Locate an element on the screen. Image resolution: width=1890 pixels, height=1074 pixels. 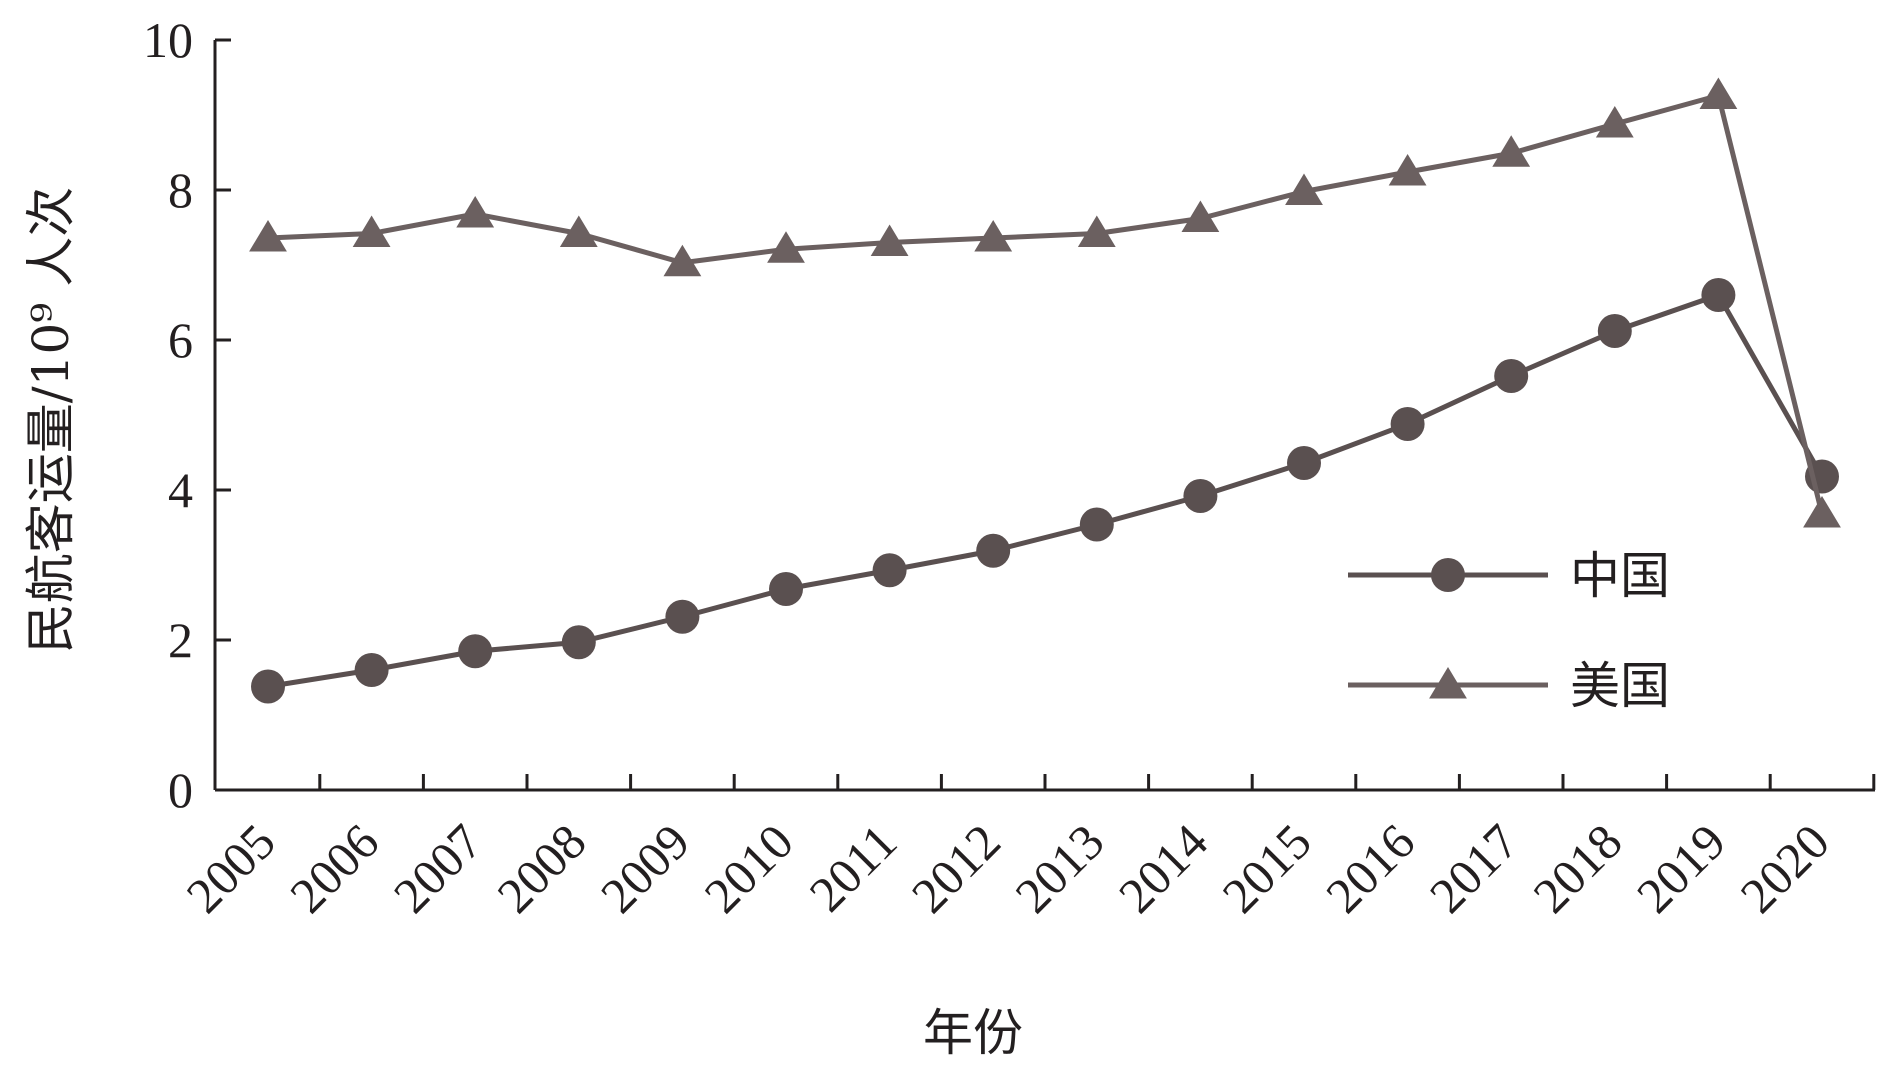
x-tick-label: 2020 is located at coordinates (1784, 868).